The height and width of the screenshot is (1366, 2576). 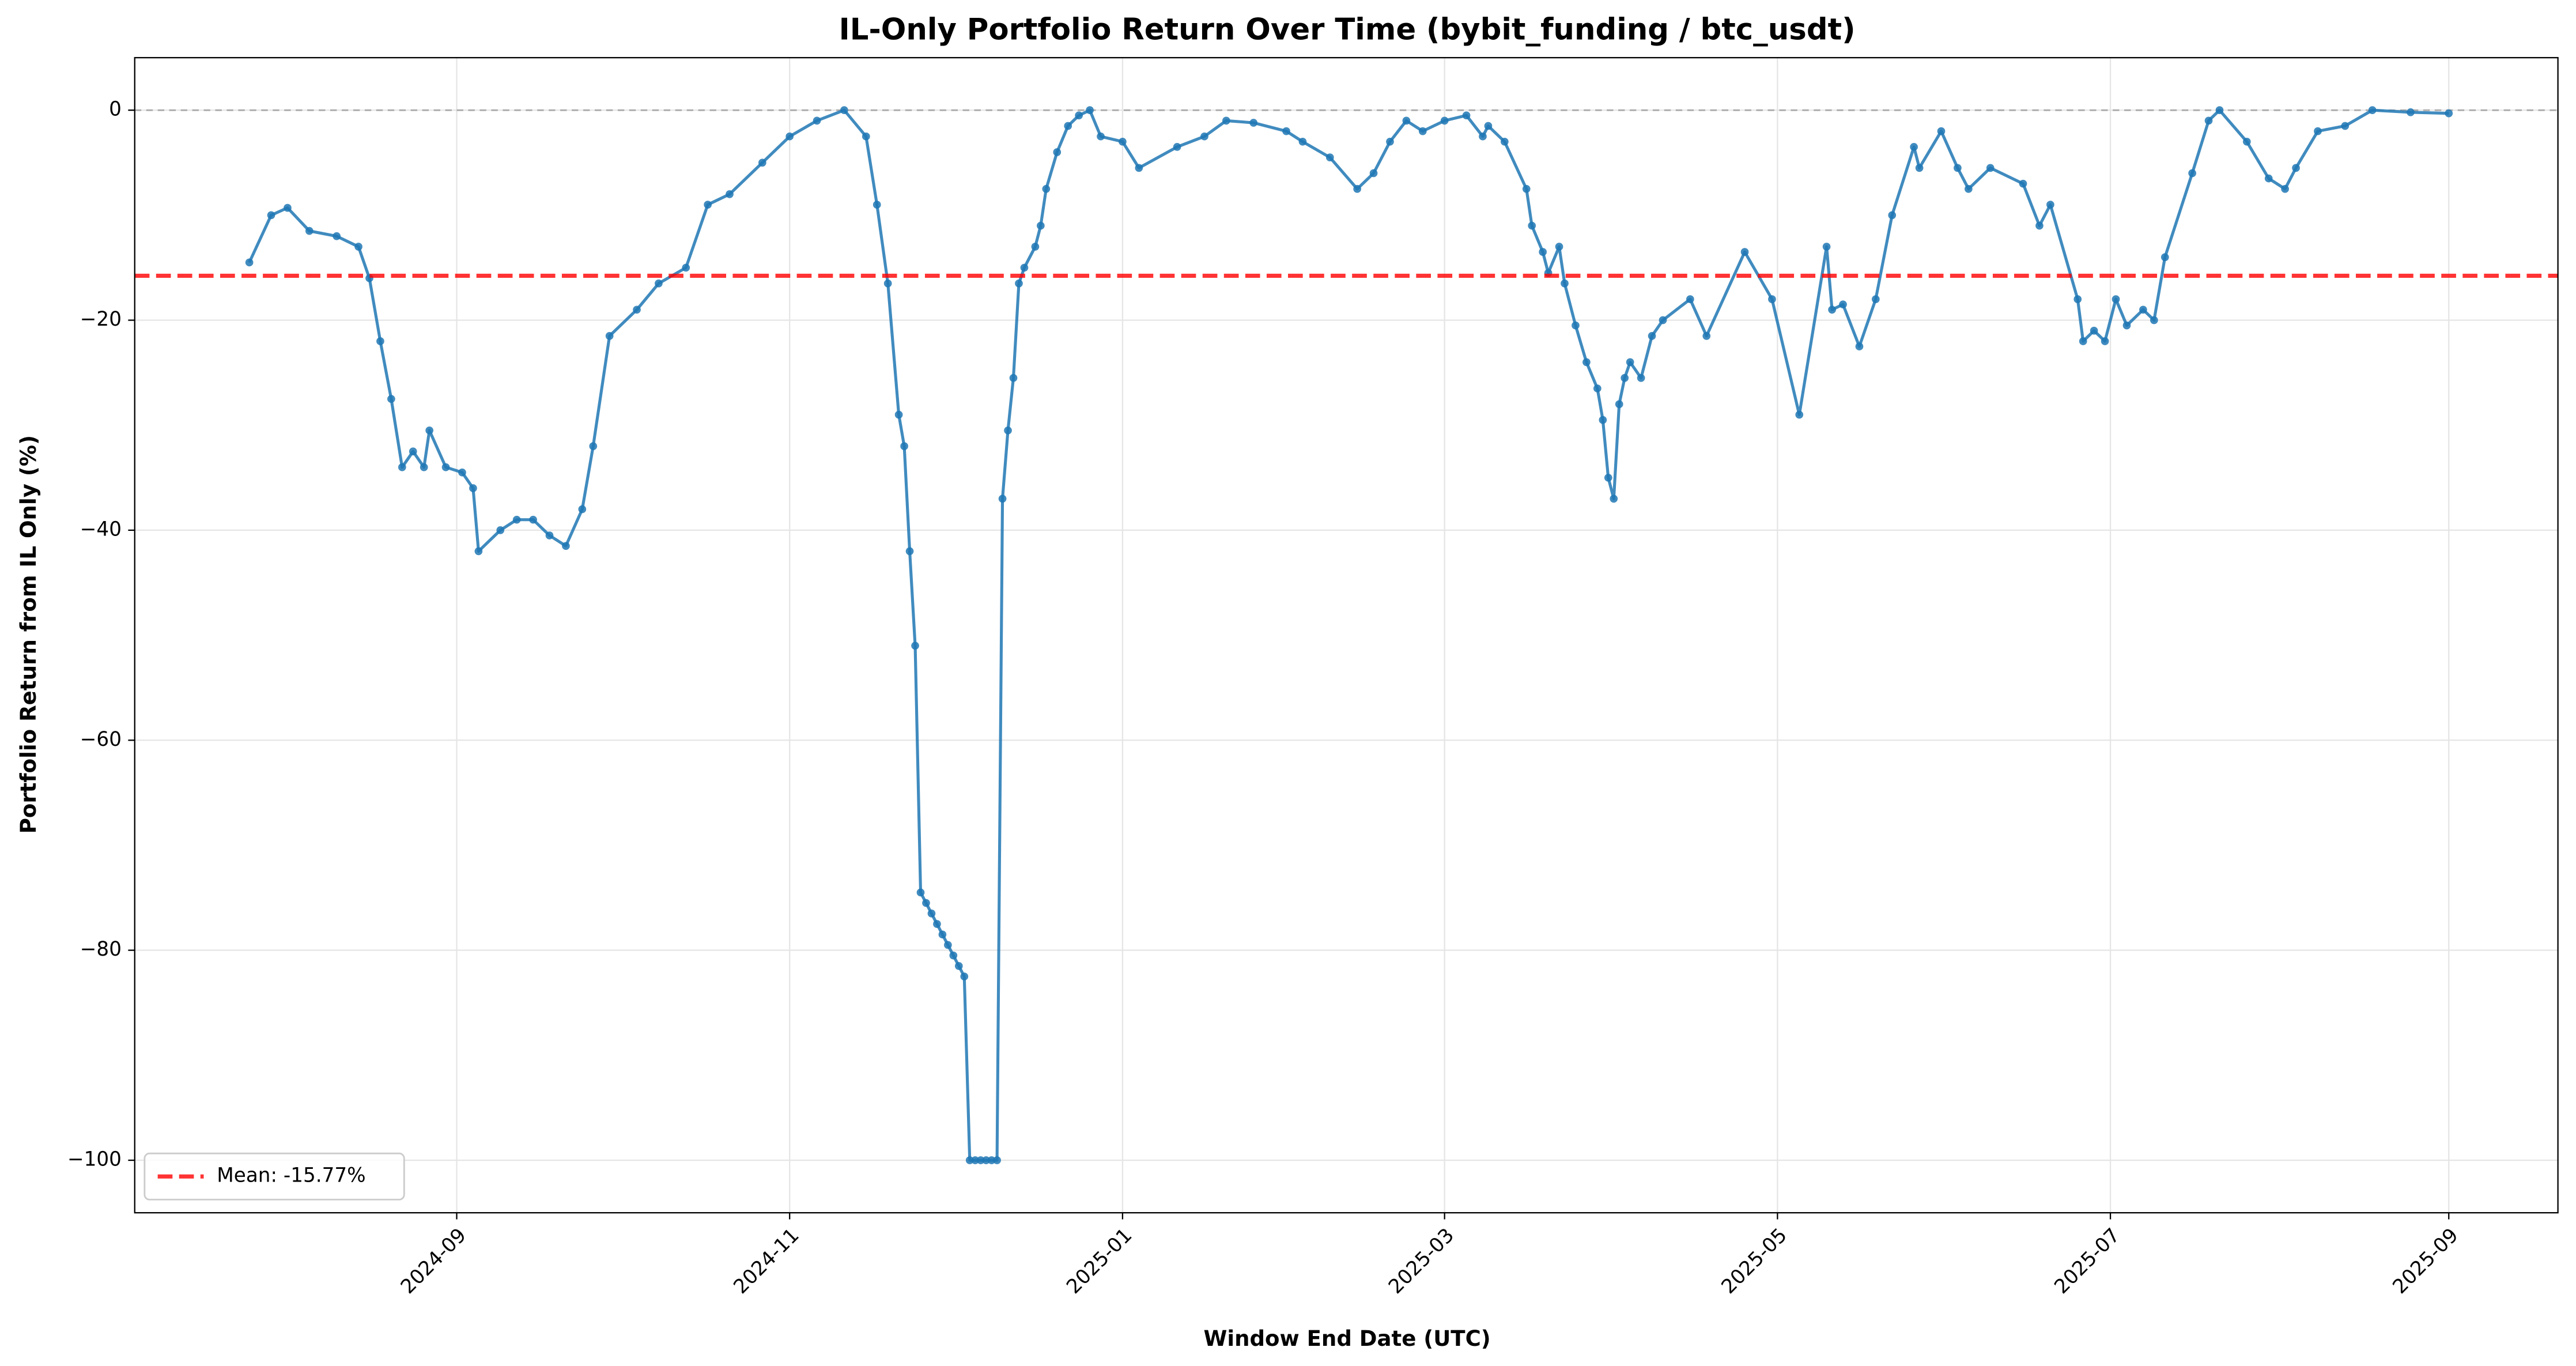 I want to click on y-tick-label: −80, so click(x=101, y=949).